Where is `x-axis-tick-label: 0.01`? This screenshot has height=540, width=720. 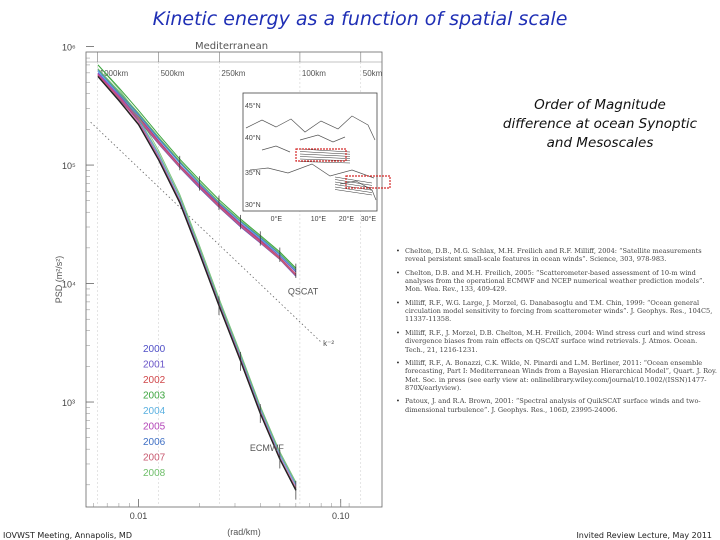
x-axis-tick-label: 0.01 is located at coordinates (139, 516).